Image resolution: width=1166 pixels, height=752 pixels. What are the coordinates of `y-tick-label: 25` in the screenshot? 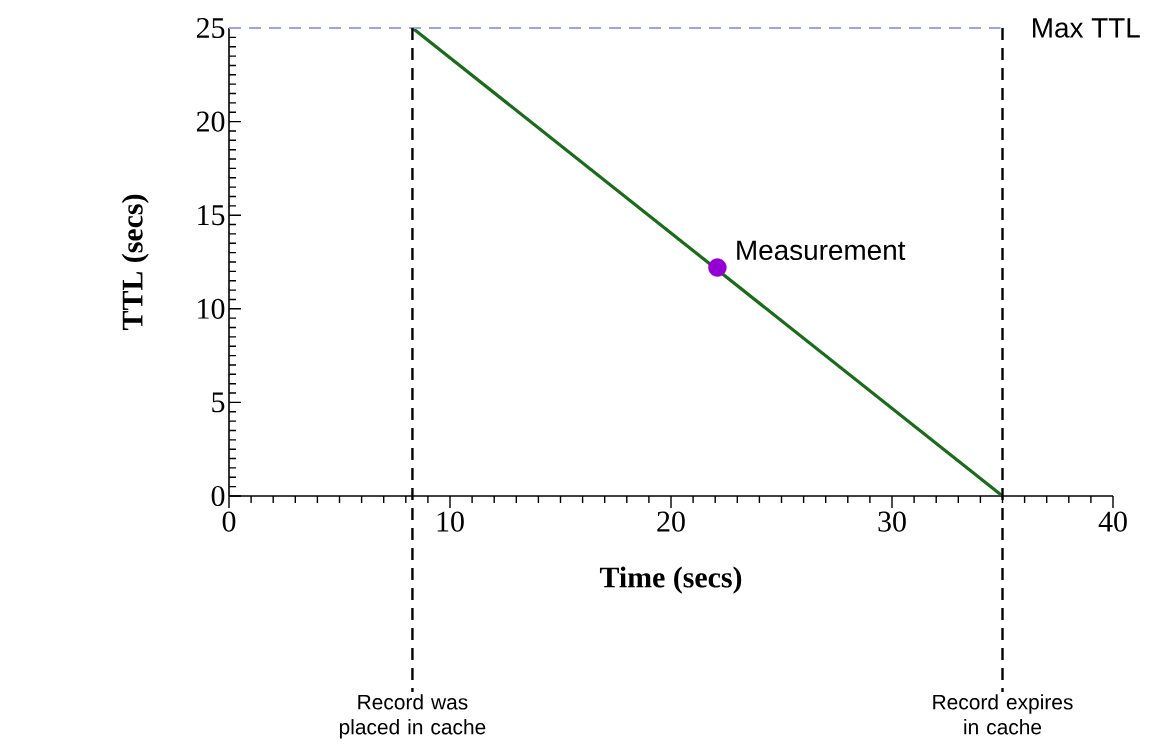 It's located at (210, 28).